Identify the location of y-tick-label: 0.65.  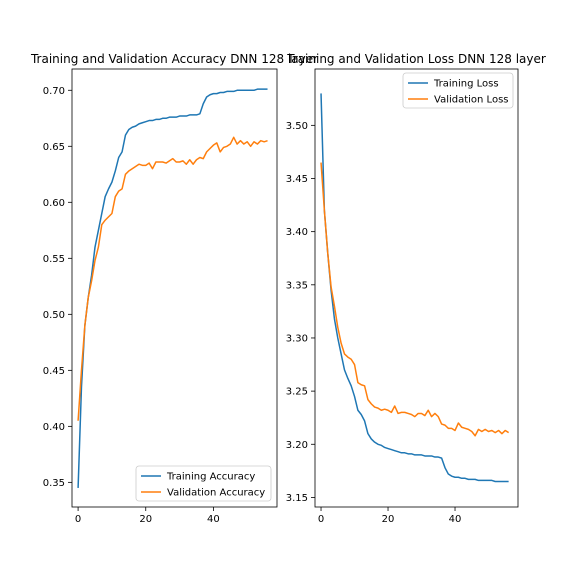
(54, 147).